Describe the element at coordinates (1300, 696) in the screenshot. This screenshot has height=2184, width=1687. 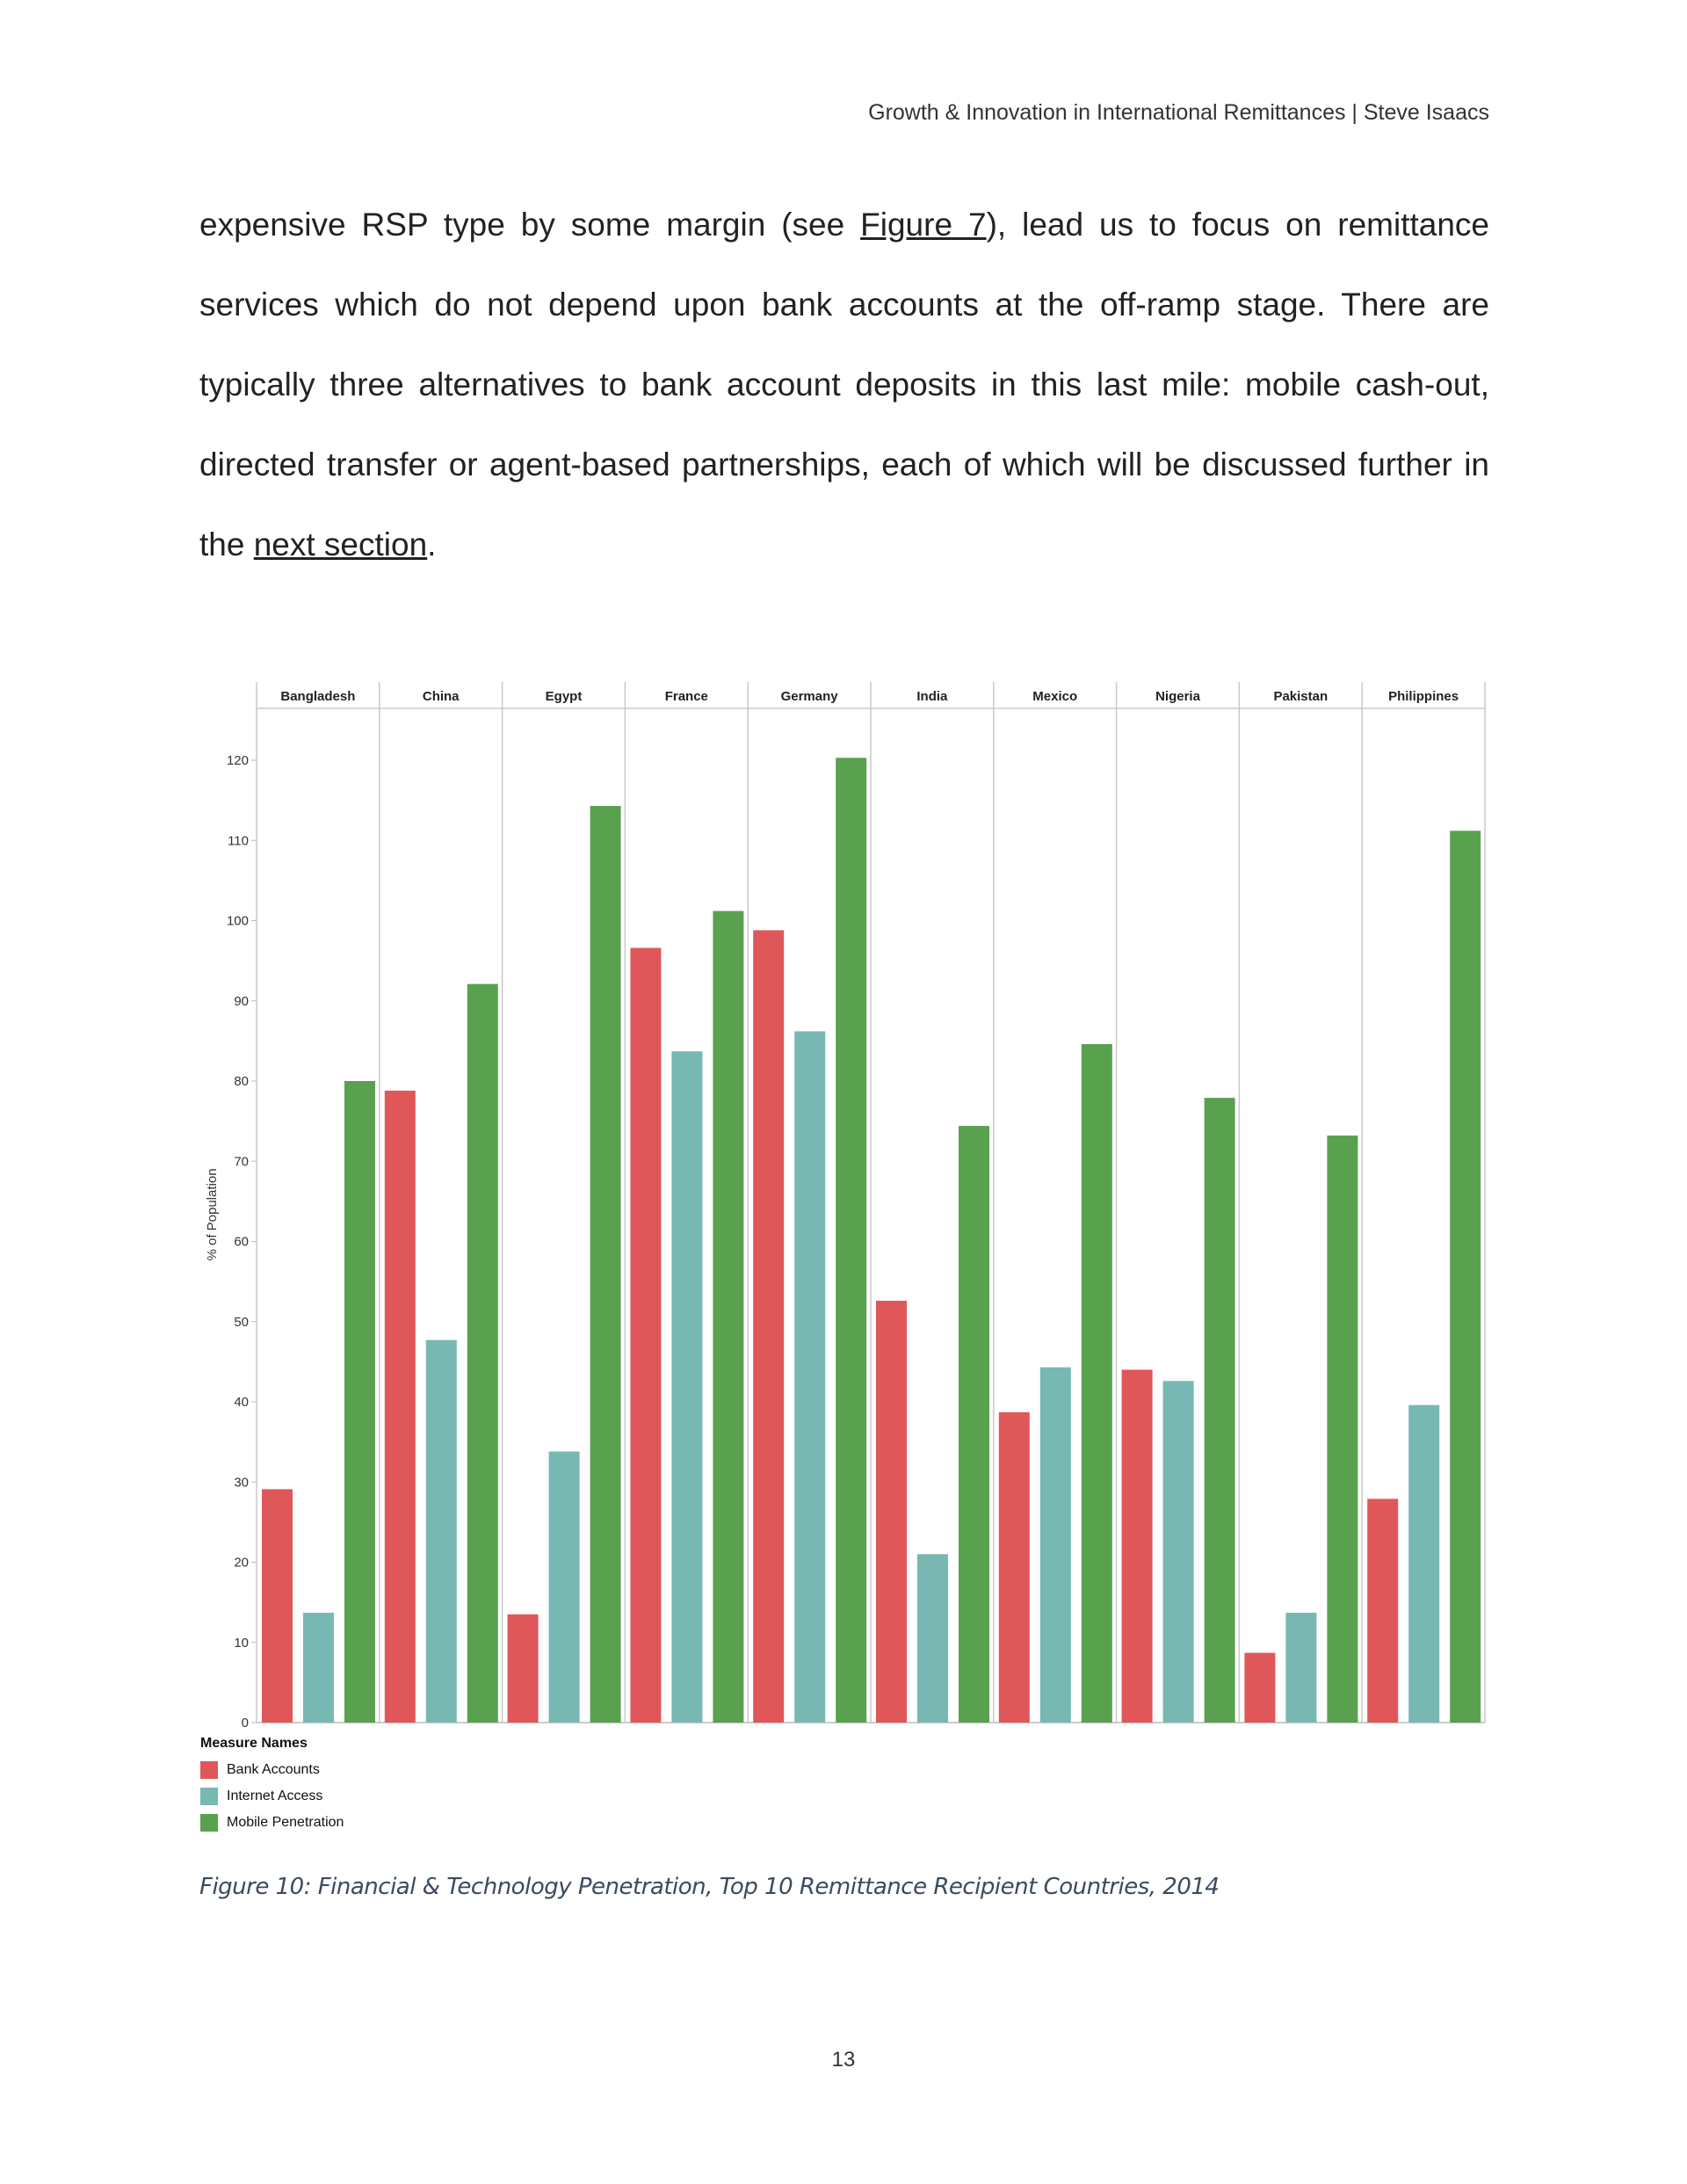
I see `country-header-pakistan: Pakistan` at that location.